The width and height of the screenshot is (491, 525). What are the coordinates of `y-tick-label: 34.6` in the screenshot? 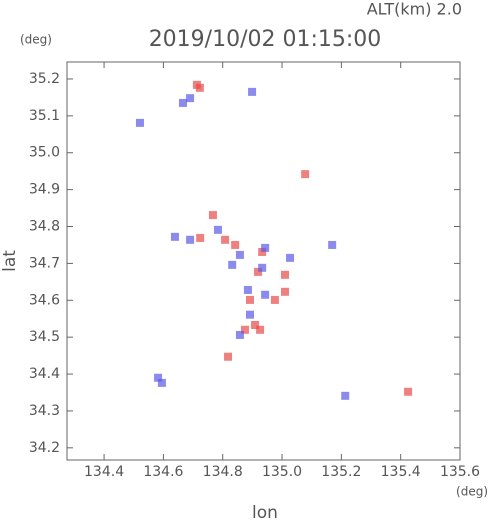 It's located at (44, 300).